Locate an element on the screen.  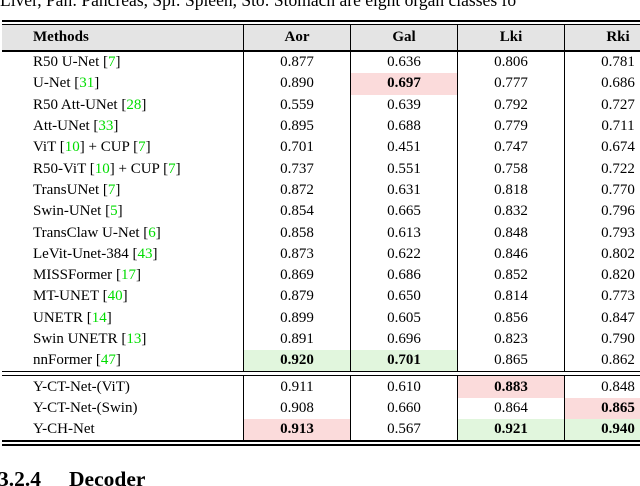
value-cell: 0.613 is located at coordinates (403, 233).